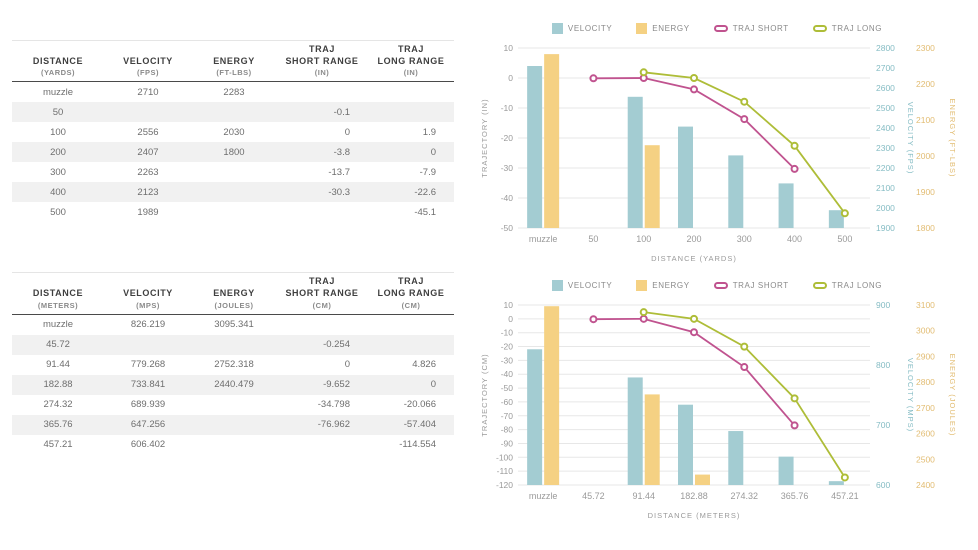 Image resolution: width=978 pixels, height=550 pixels. What do you see at coordinates (507, 430) in the screenshot?
I see `trajectory-tick-label: -80` at bounding box center [507, 430].